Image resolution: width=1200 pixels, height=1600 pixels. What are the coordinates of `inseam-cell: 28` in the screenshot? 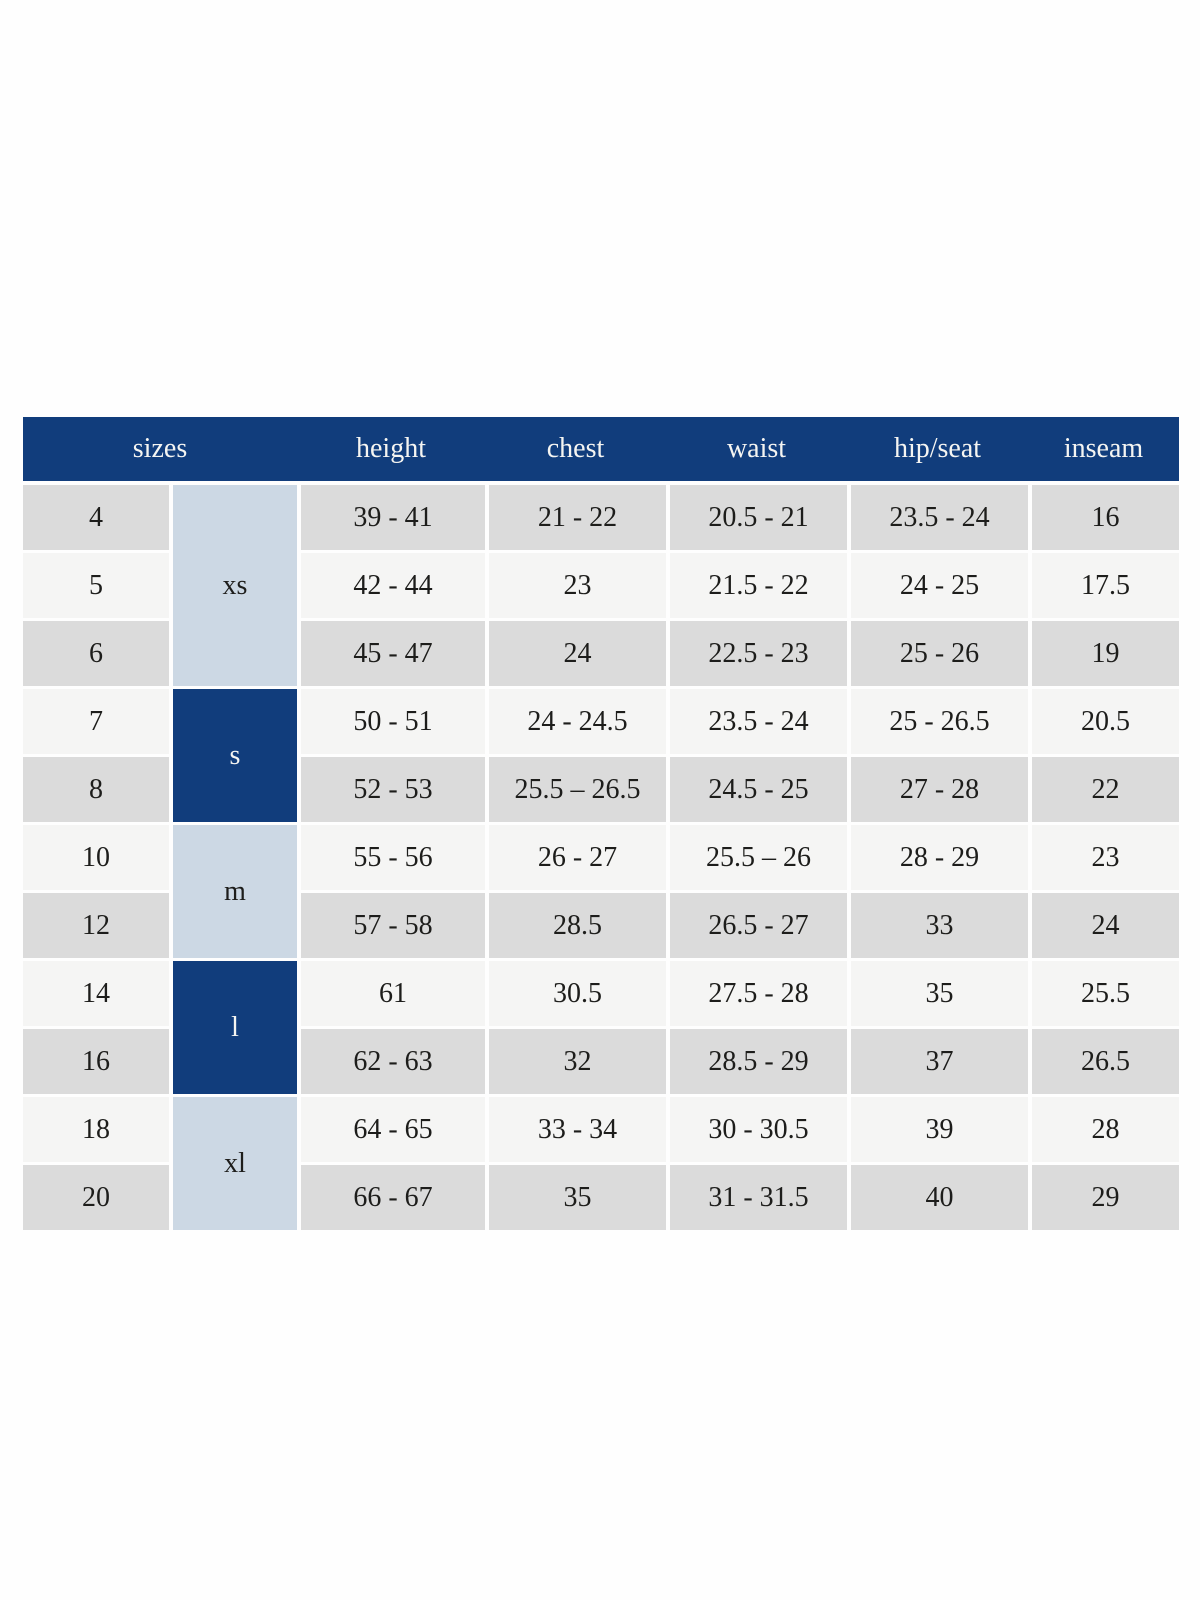 It's located at (1105, 1129).